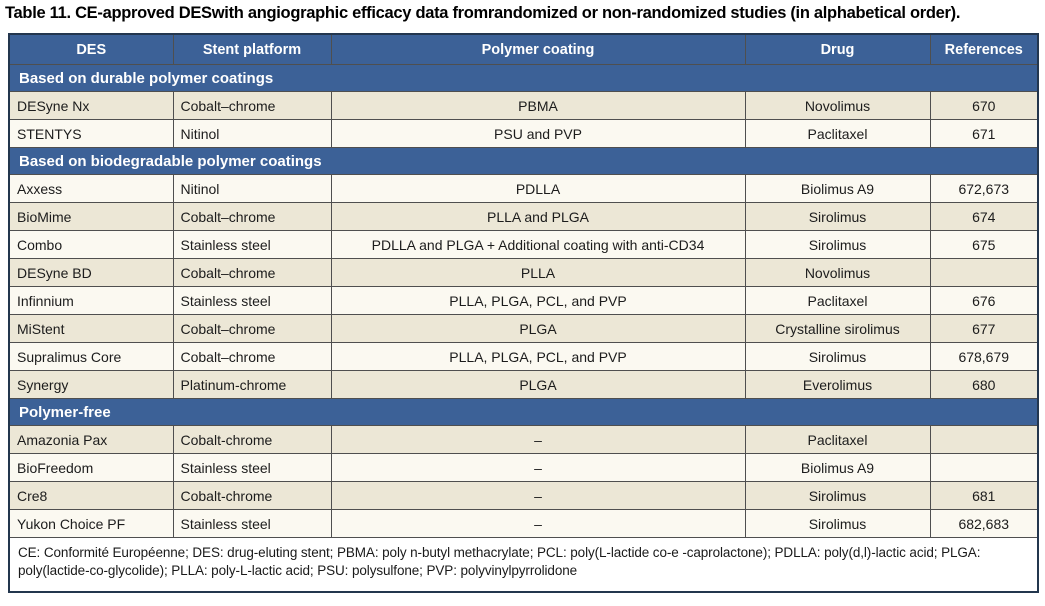  What do you see at coordinates (538, 272) in the screenshot?
I see `cell-coating: PLLA` at bounding box center [538, 272].